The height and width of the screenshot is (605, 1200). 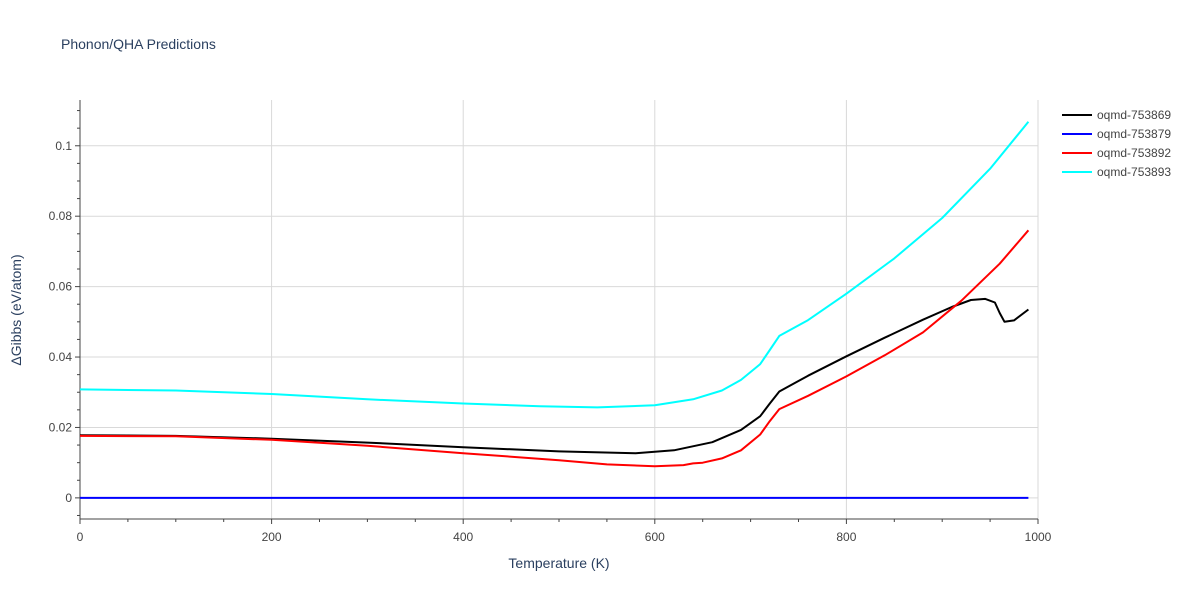 I want to click on y-tick-label: 0.04, so click(x=61, y=357).